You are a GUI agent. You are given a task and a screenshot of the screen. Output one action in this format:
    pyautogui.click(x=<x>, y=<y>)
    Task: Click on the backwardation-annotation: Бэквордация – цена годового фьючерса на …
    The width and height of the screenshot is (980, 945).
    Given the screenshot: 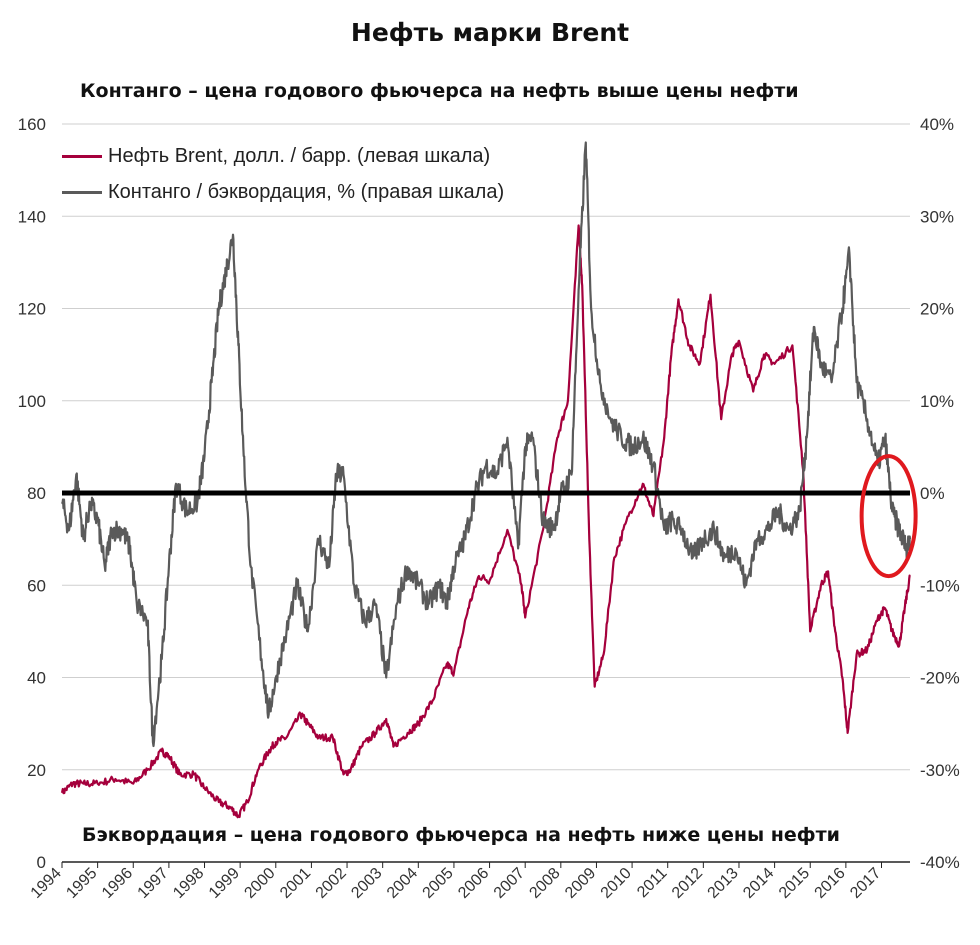 What is the action you would take?
    pyautogui.click(x=461, y=835)
    